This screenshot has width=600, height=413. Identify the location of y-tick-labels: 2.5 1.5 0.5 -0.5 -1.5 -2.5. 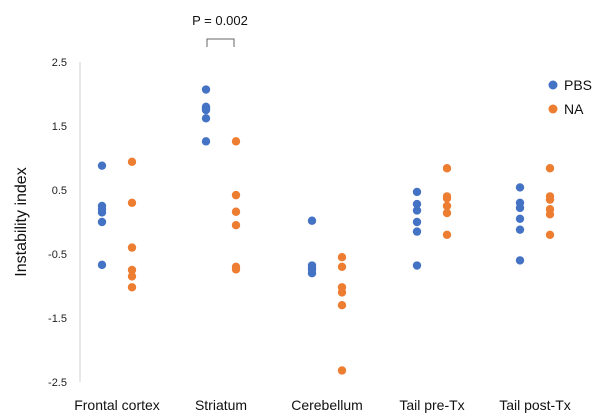
(57, 223).